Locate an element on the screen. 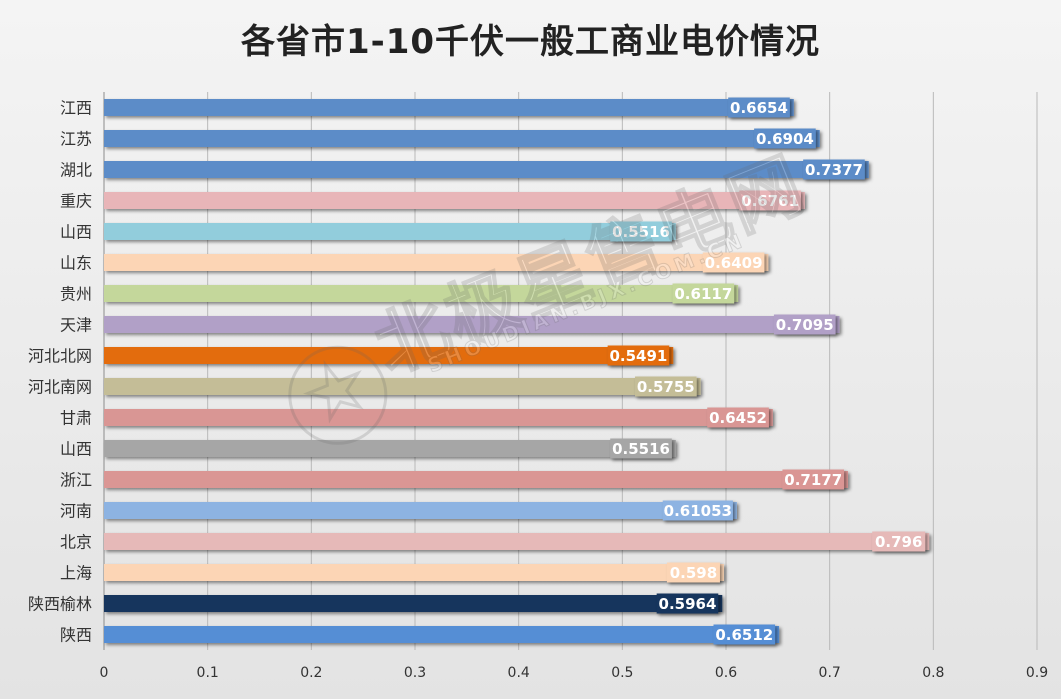 The width and height of the screenshot is (1061, 699). data-label: 0.5964 is located at coordinates (688, 604).